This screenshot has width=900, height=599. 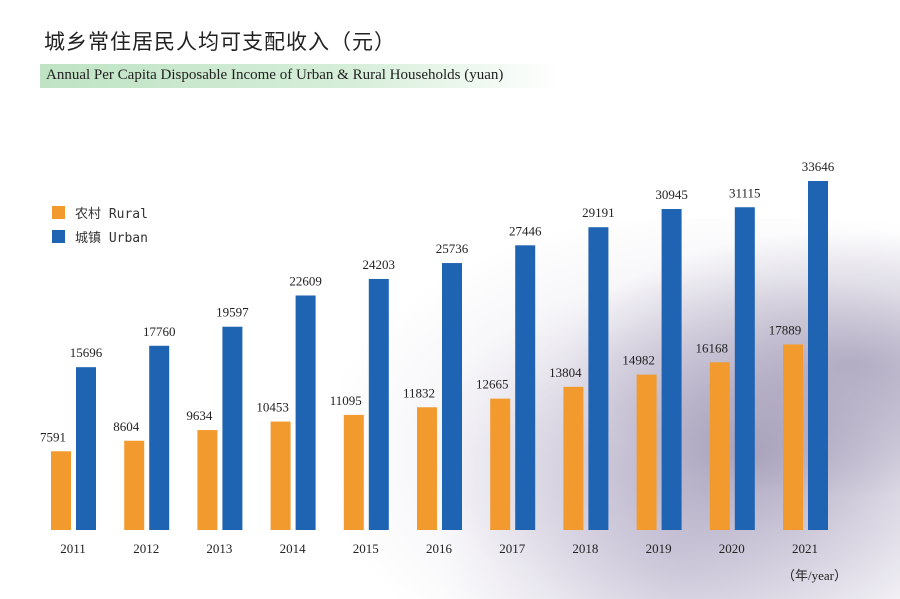 What do you see at coordinates (146, 548) in the screenshot?
I see `x-tick-label: 2012` at bounding box center [146, 548].